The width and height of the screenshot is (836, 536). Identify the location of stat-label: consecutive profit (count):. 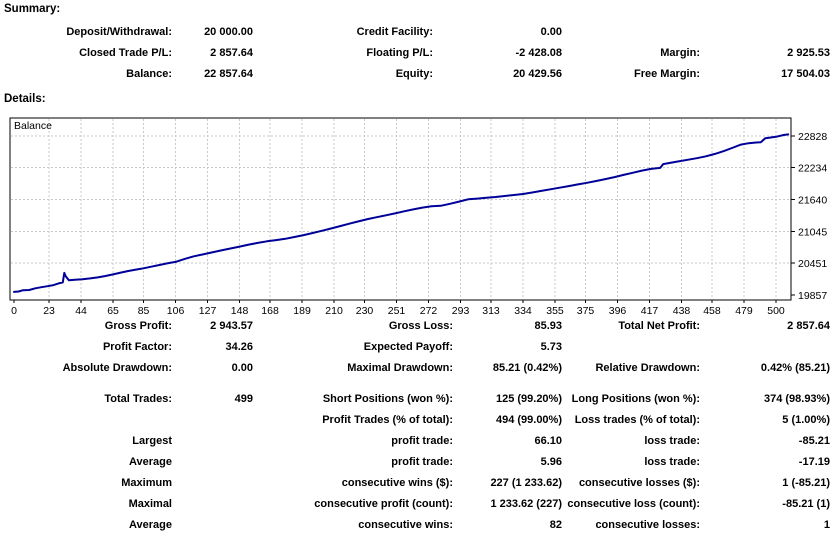
(383, 504).